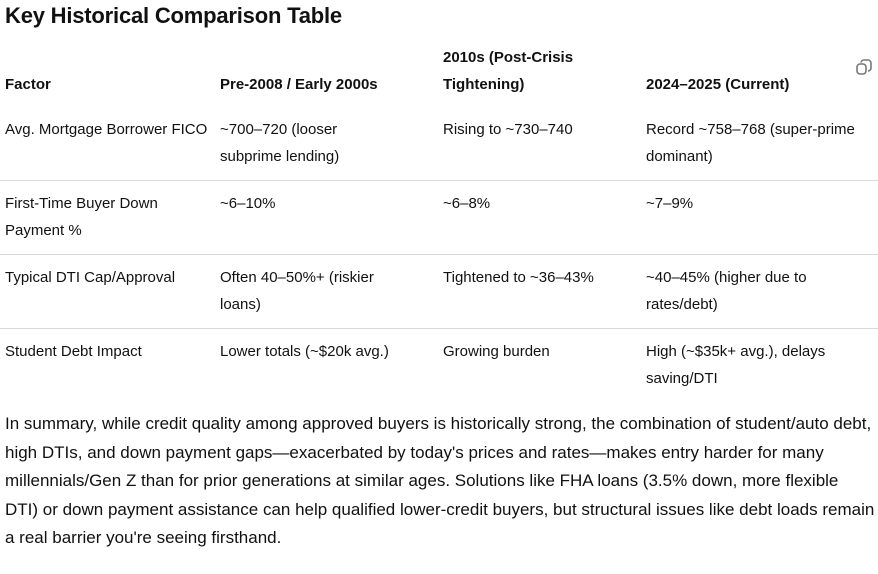  What do you see at coordinates (762, 291) in the screenshot?
I see `table-cell: ~40–45% (higher due to rates/debt)` at bounding box center [762, 291].